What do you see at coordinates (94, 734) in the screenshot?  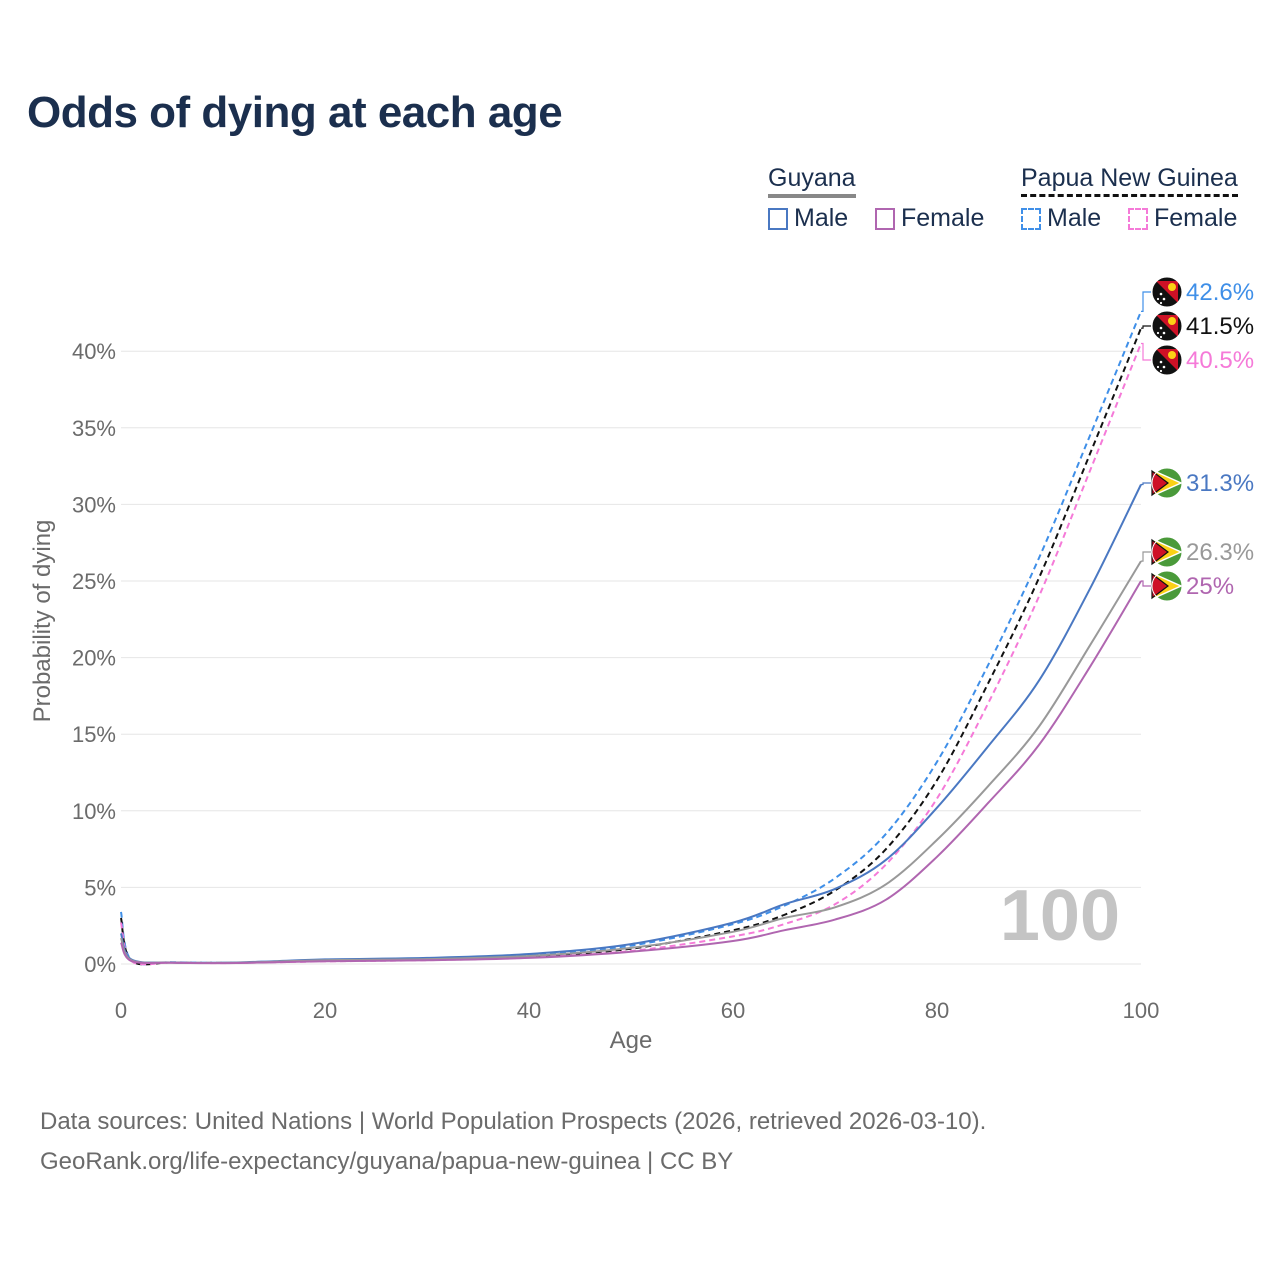 I see `y-tick-label: 15%` at bounding box center [94, 734].